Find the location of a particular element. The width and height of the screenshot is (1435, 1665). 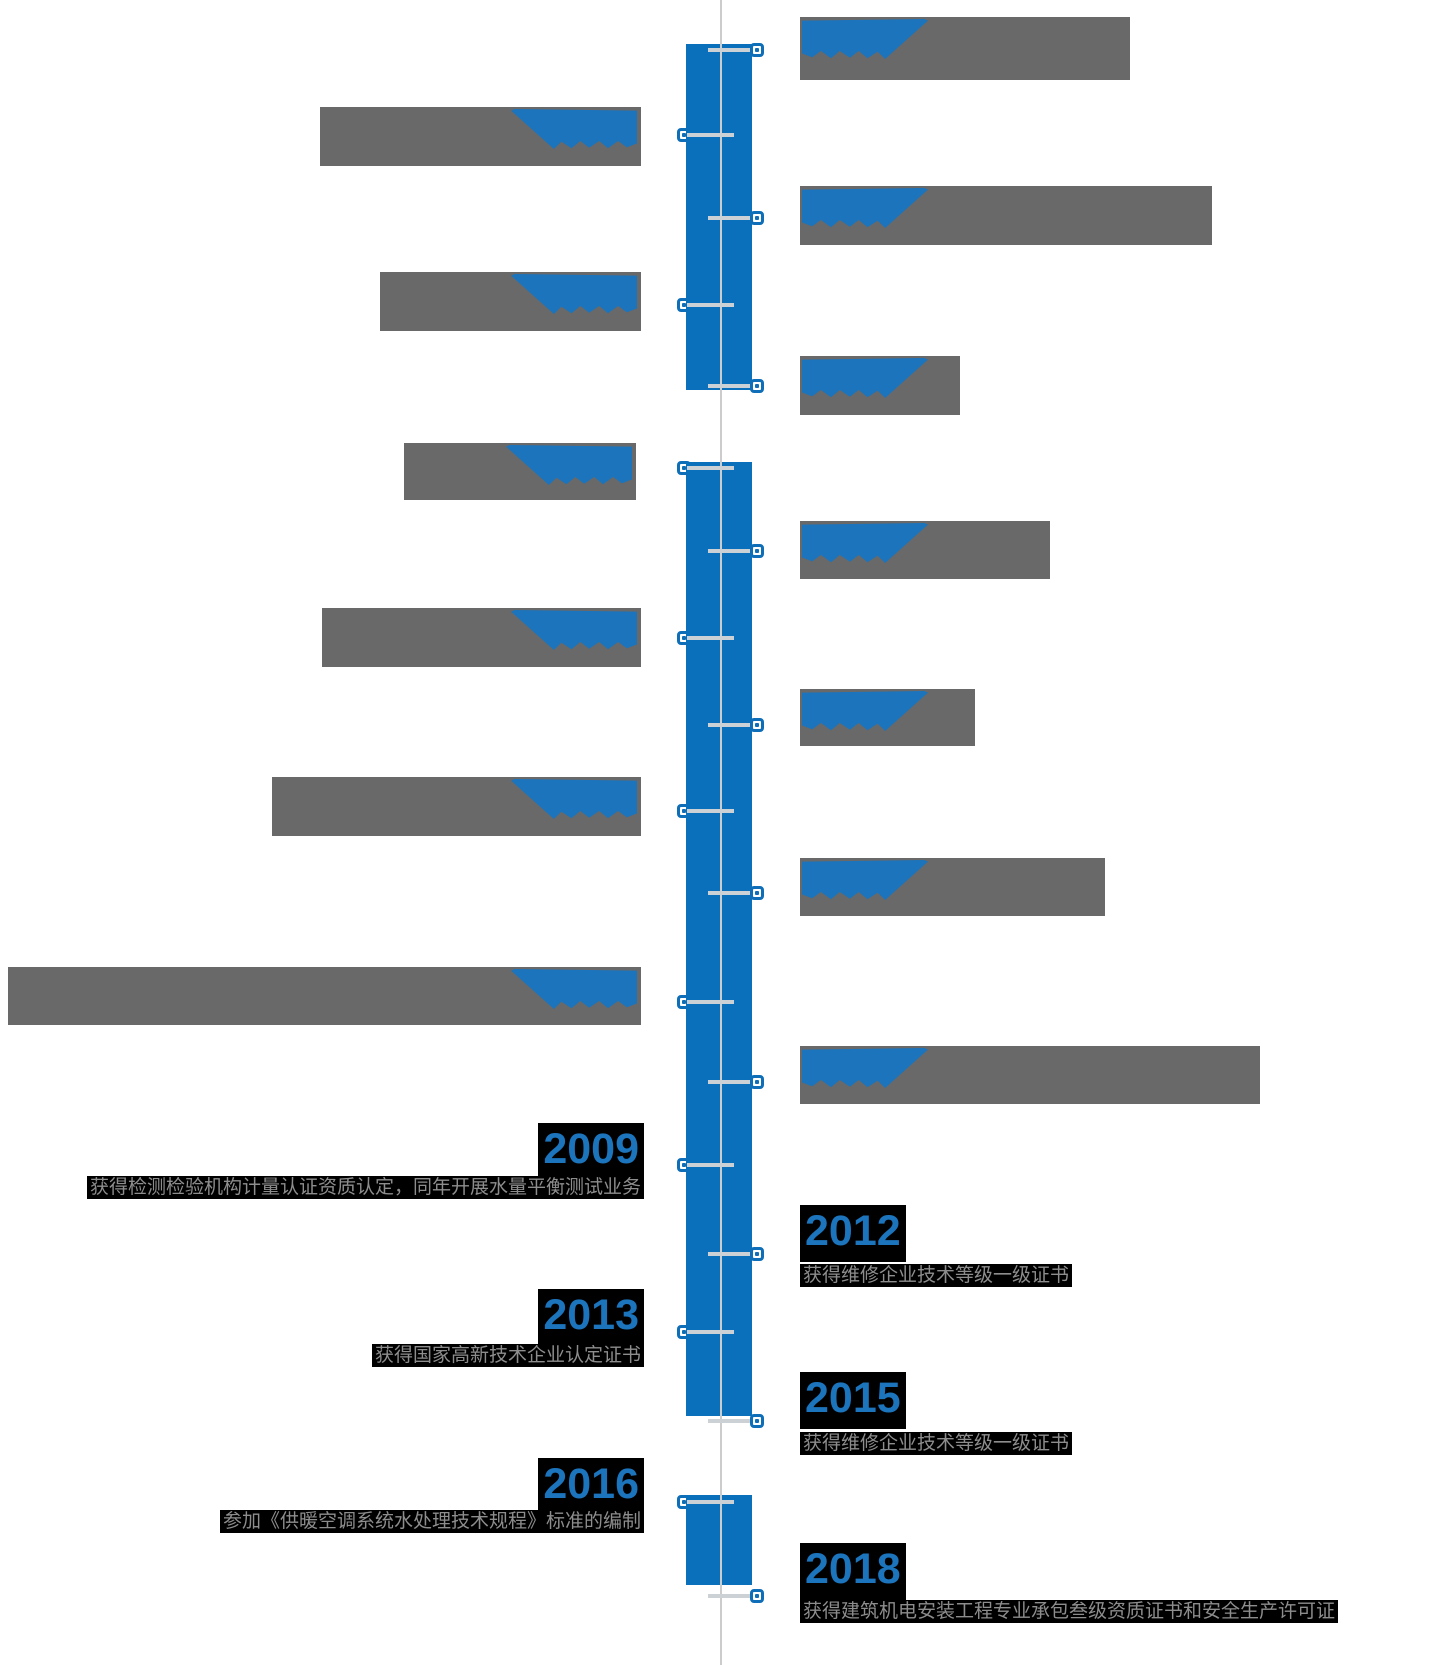

timeline-entry-year: 2015 is located at coordinates (853, 1400).